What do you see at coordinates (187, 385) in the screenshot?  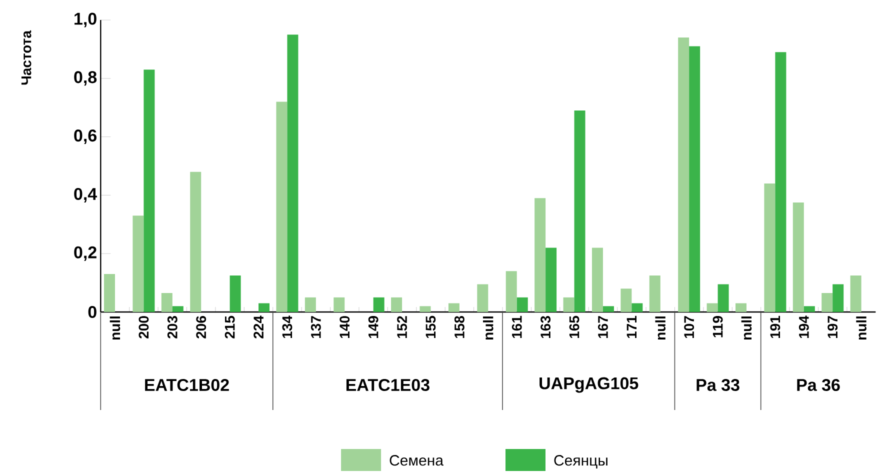 I see `text: EATC1B02` at bounding box center [187, 385].